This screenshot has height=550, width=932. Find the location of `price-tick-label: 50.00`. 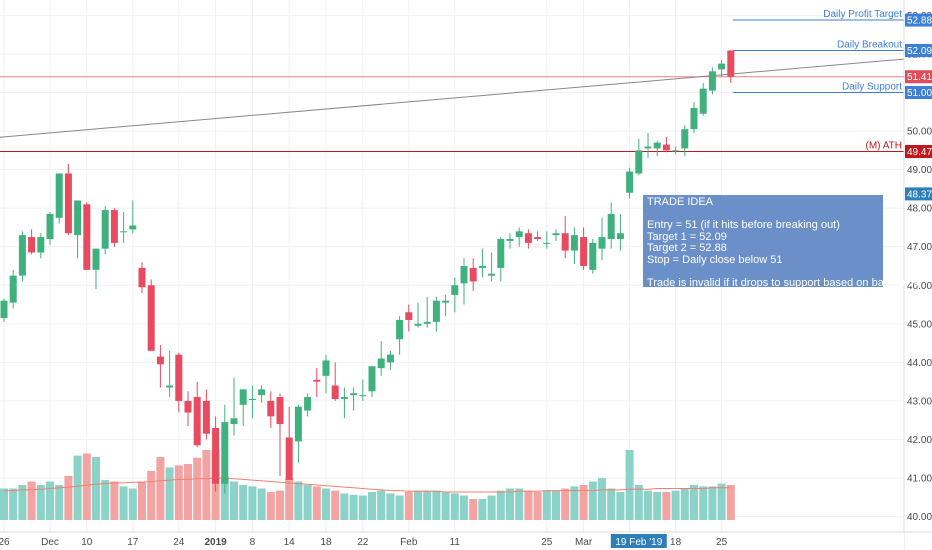

price-tick-label: 50.00 is located at coordinates (919, 132).